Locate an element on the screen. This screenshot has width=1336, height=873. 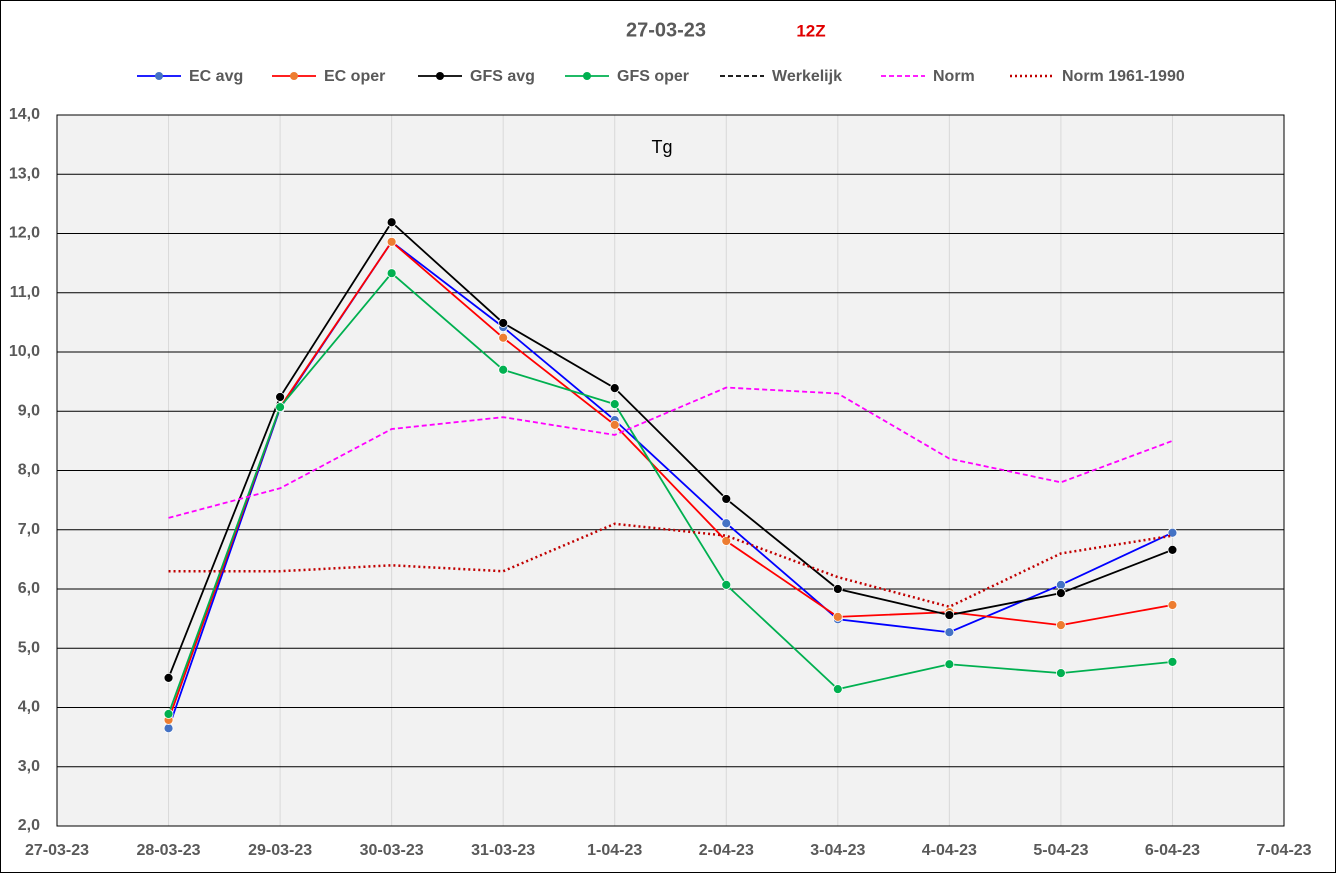
y-tick-label: 6,0 is located at coordinates (29, 588).